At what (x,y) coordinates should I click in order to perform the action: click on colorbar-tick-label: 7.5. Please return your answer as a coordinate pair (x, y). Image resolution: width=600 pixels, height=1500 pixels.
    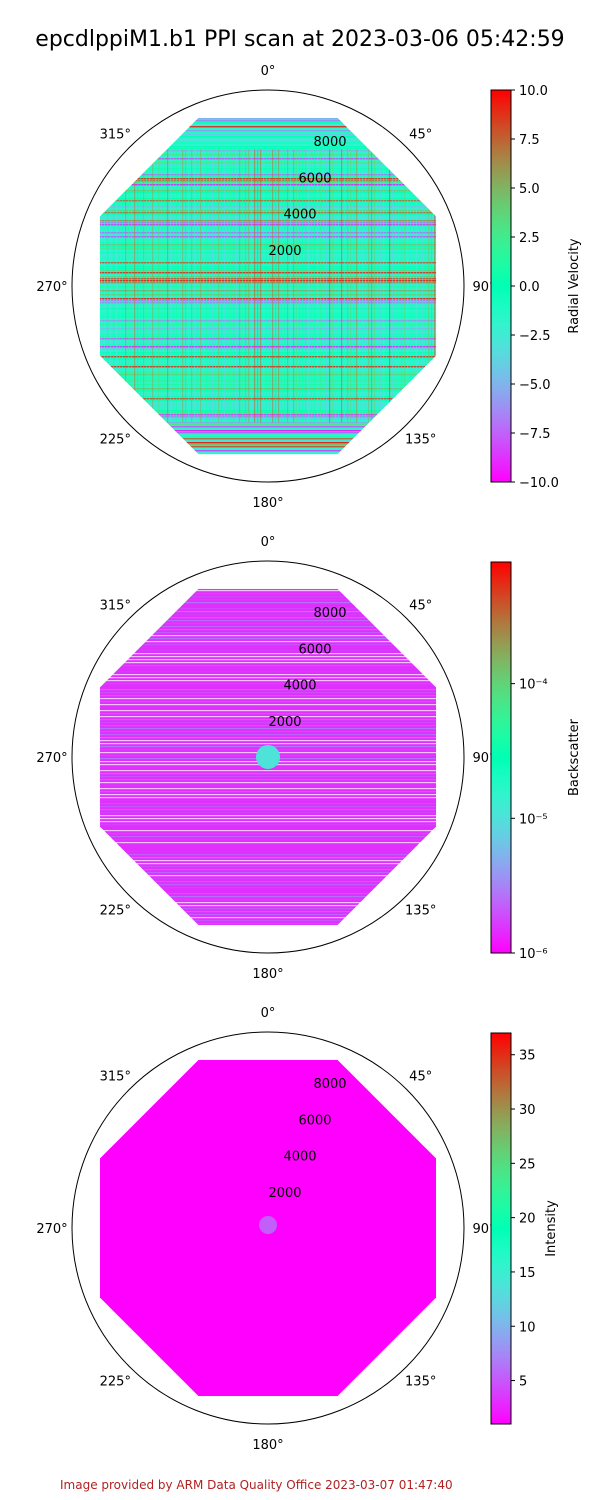
    Looking at the image, I should click on (529, 140).